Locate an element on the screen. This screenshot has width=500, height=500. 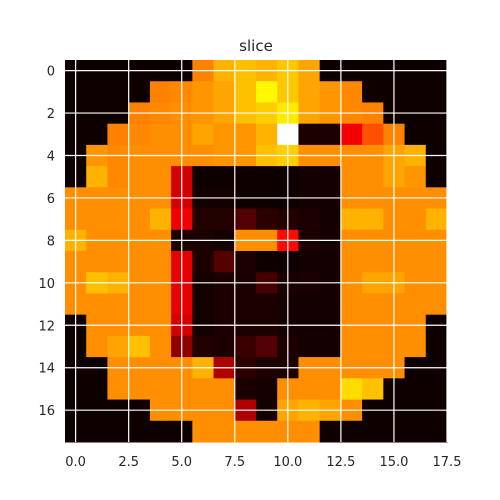
heatmap-cell-r3-c2 is located at coordinates (118, 134).